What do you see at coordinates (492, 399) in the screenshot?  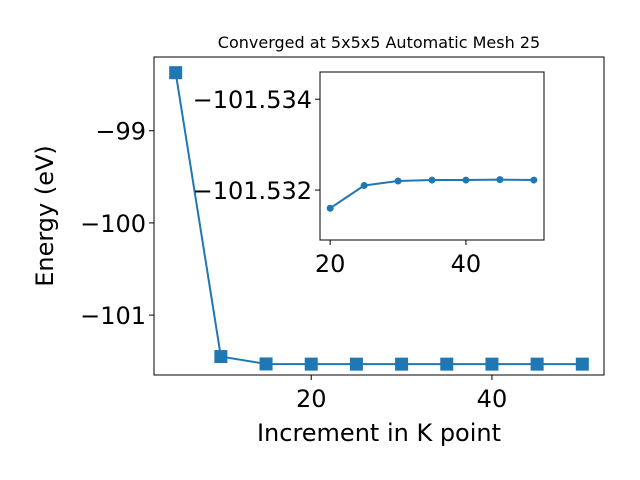 I see `main-x-tick-label: 40` at bounding box center [492, 399].